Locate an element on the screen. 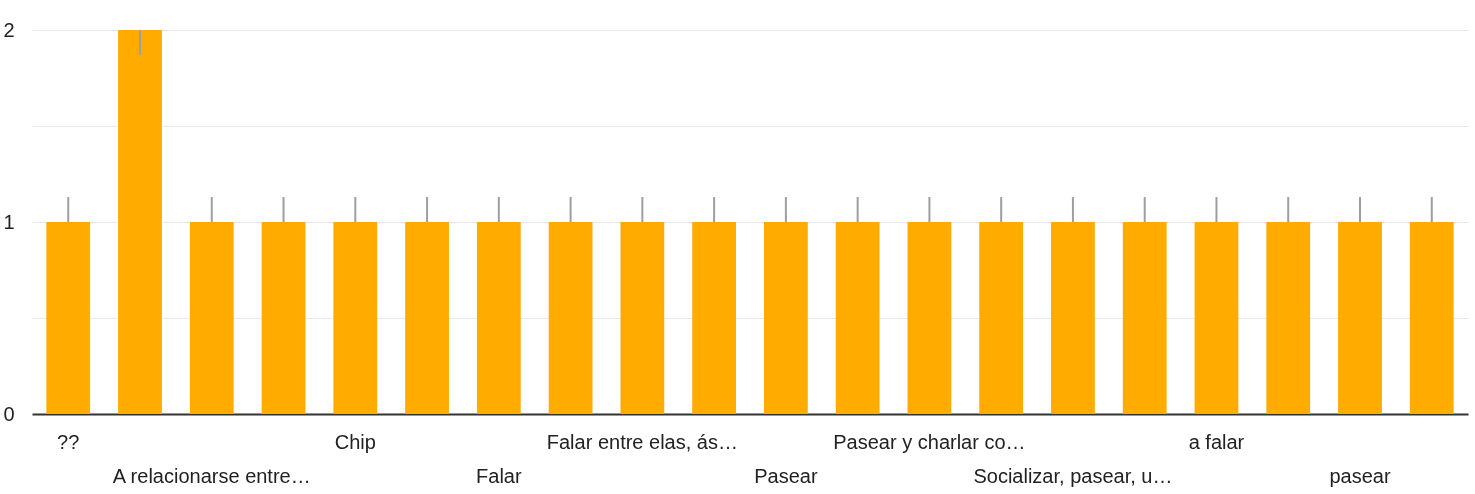 The width and height of the screenshot is (1475, 494). y-tick-label: 0 is located at coordinates (9, 413).